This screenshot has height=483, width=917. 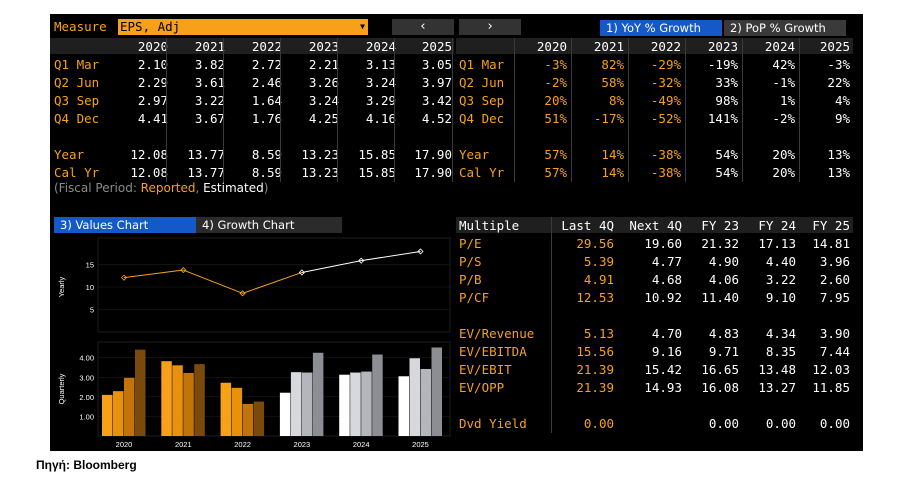 What do you see at coordinates (834, 279) in the screenshot?
I see `multiple-cell: 2.60` at bounding box center [834, 279].